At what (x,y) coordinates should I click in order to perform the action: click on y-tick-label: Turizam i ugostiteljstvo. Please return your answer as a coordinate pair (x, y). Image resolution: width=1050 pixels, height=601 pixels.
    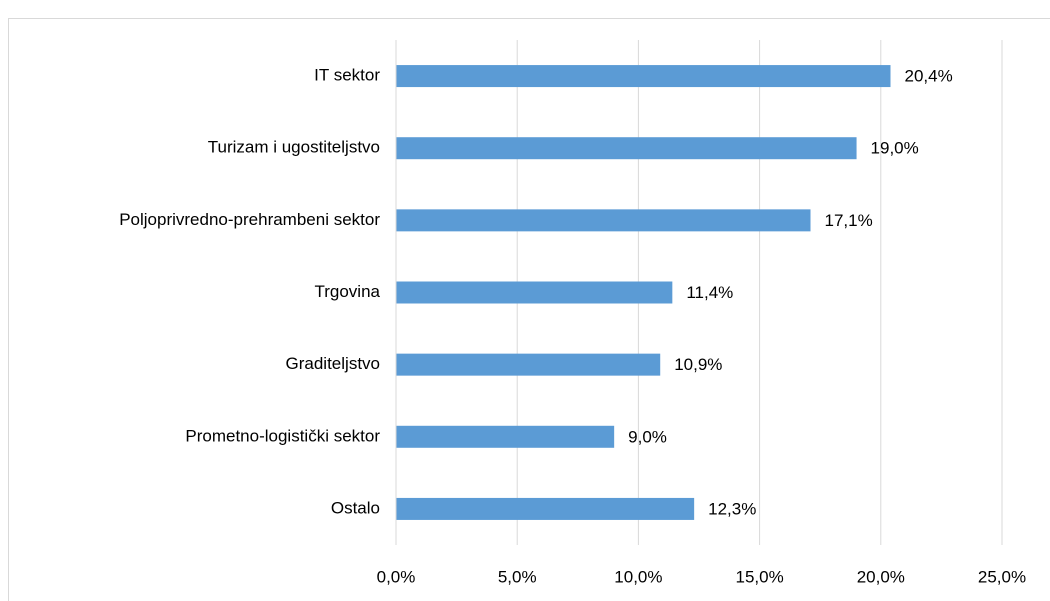
    Looking at the image, I should click on (294, 147).